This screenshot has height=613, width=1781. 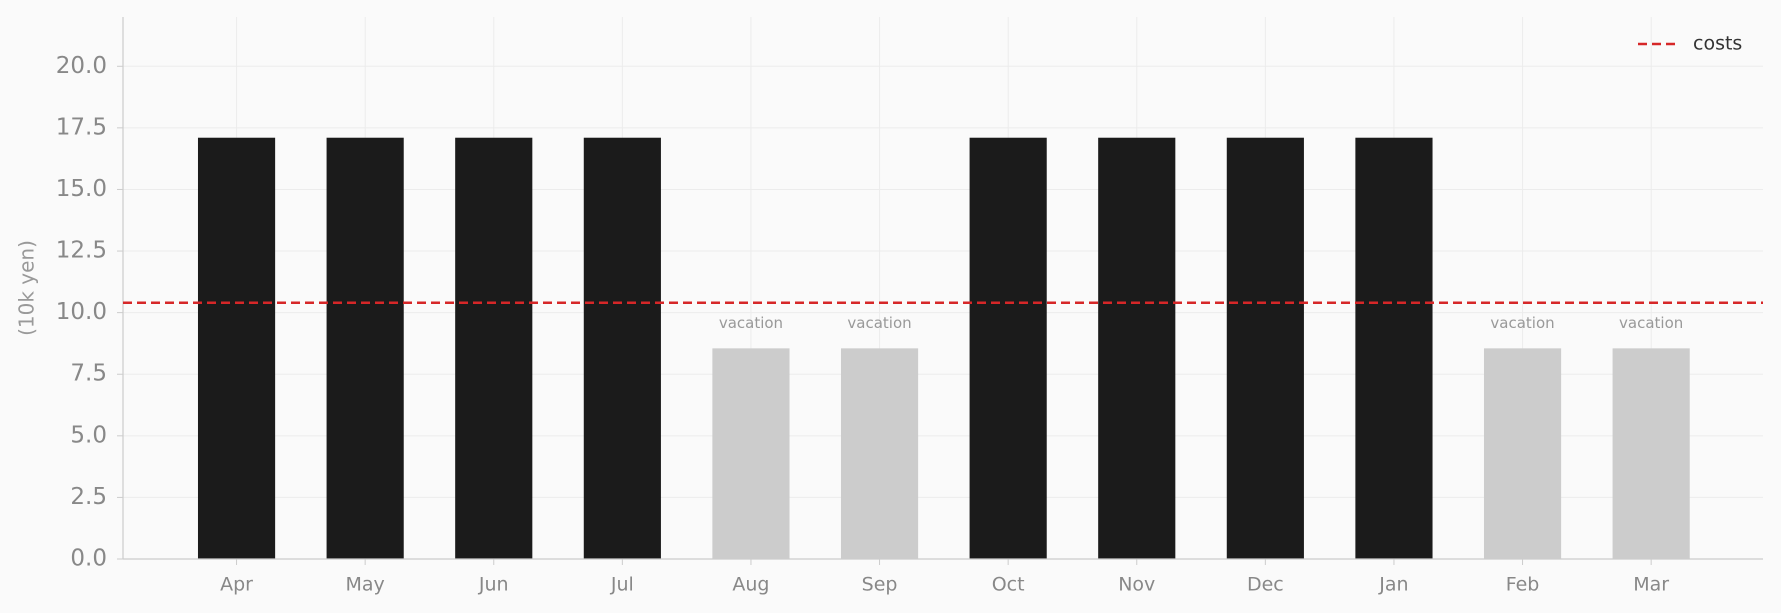 I want to click on x-tick-label: Feb, so click(x=1523, y=585).